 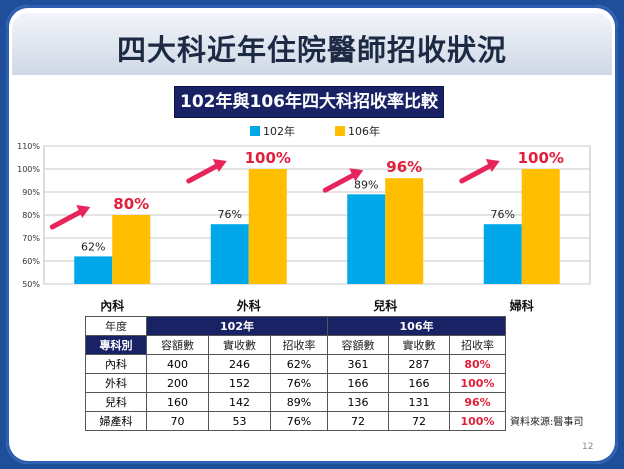 I want to click on table-row-name: 內科, so click(x=116, y=364).